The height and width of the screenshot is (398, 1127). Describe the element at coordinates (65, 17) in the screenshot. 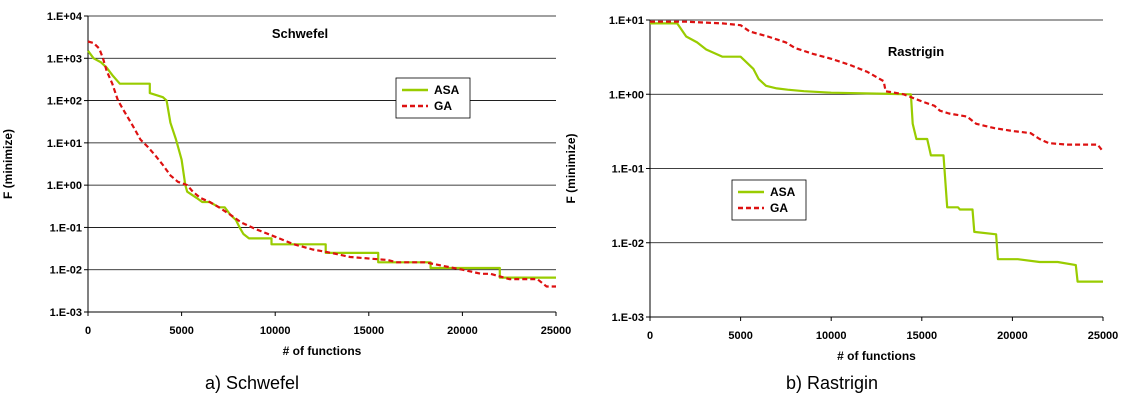

I see `y-tick-label: 1.E+04` at that location.